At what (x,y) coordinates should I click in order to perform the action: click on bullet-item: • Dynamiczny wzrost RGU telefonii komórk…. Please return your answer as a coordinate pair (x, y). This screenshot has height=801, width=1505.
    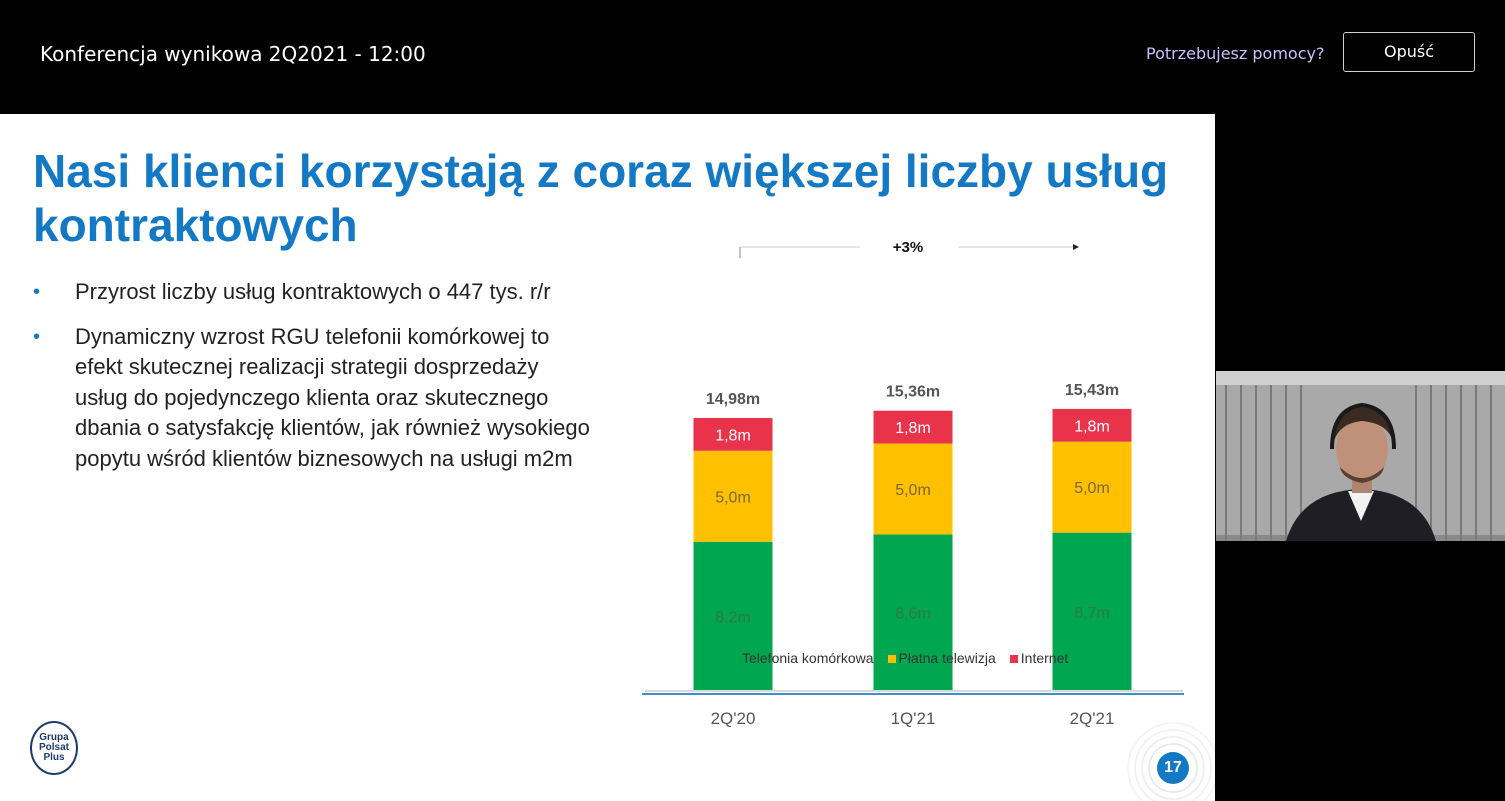
    Looking at the image, I should click on (313, 398).